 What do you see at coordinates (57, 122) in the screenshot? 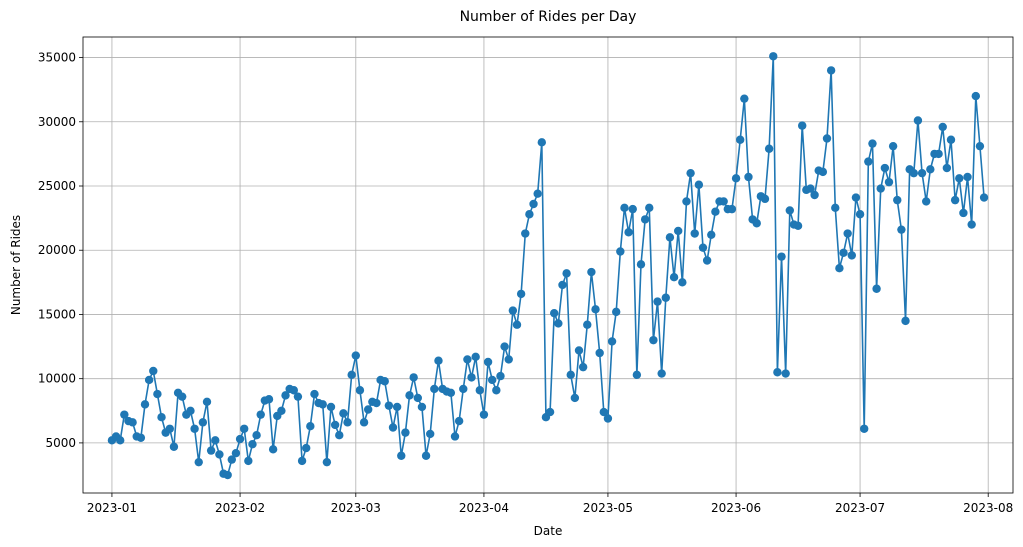
I see `y-tick-label: 30000` at bounding box center [57, 122].